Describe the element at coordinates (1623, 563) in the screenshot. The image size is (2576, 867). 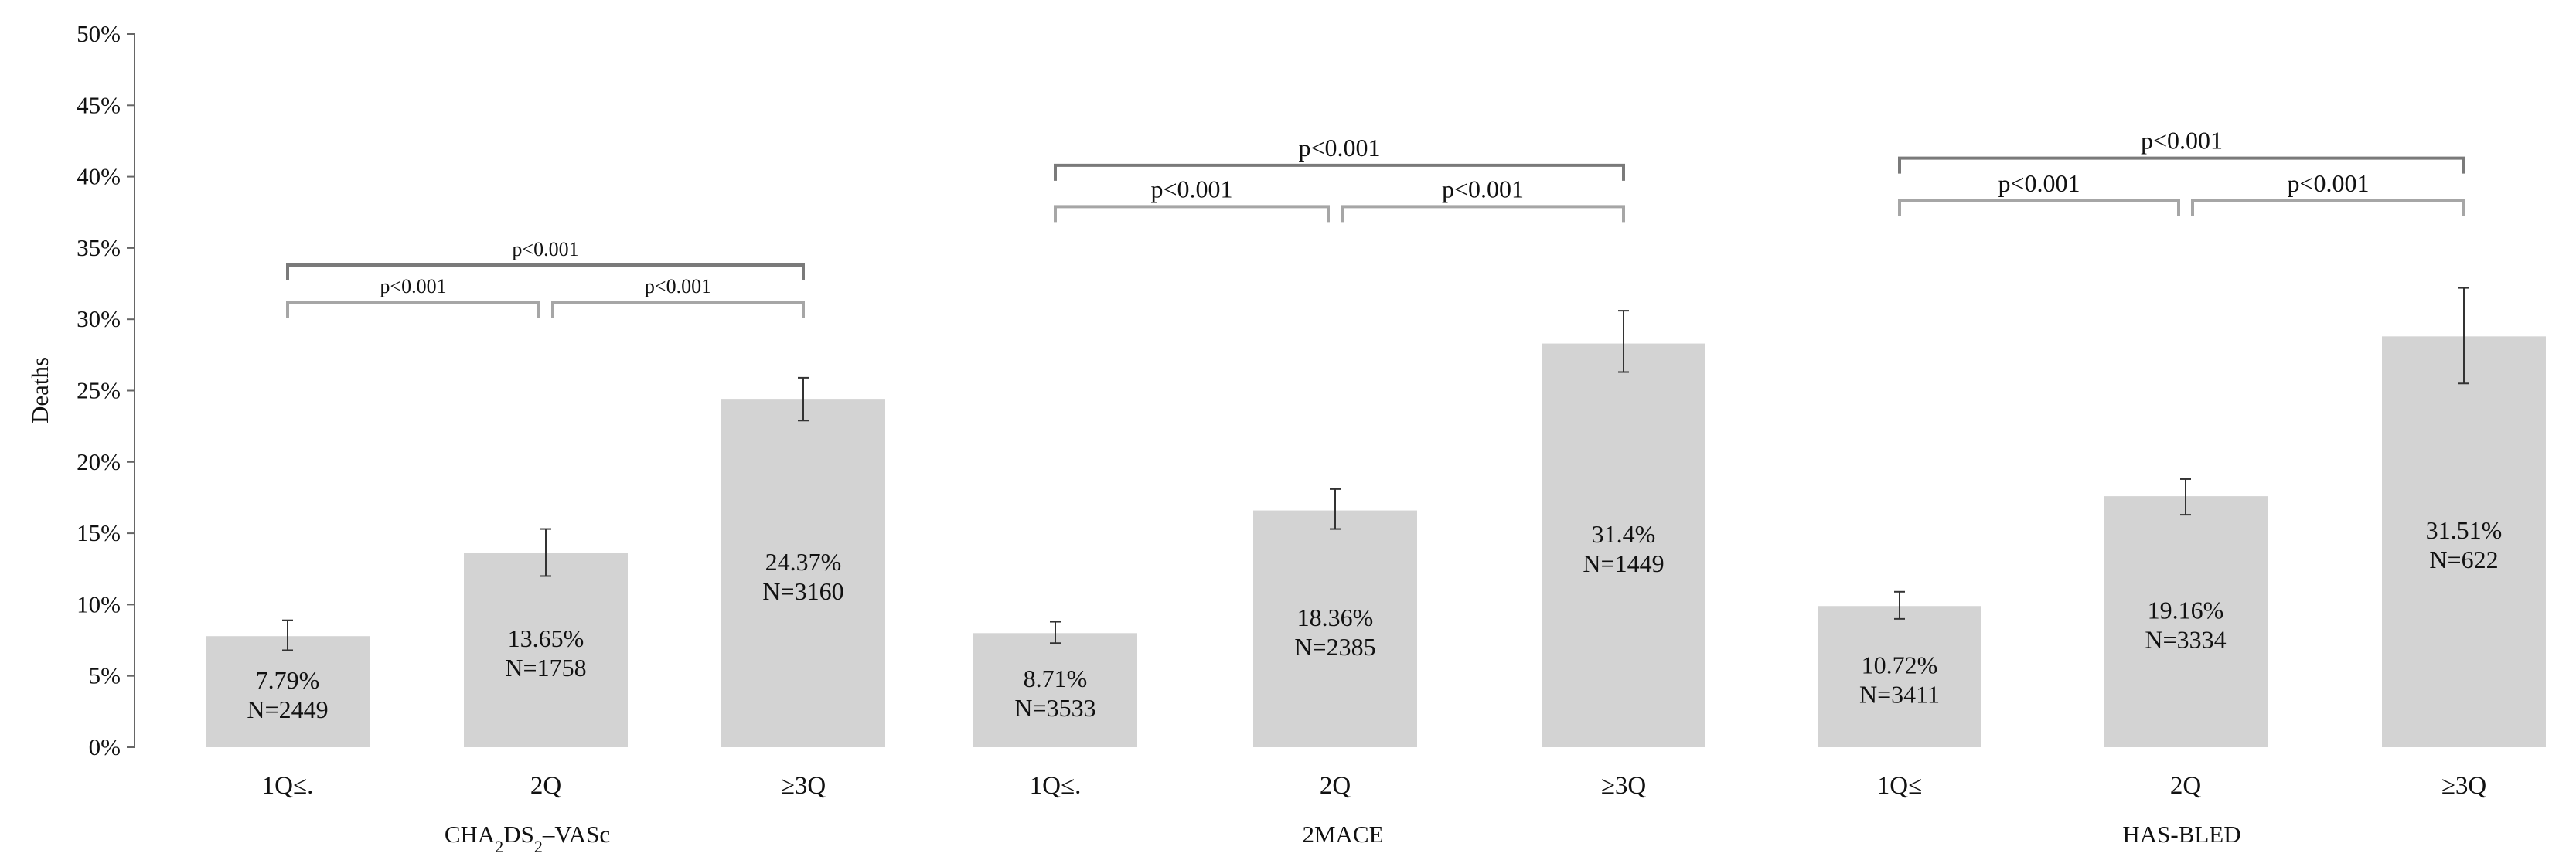
I see `bar-n-label: N=1449` at that location.